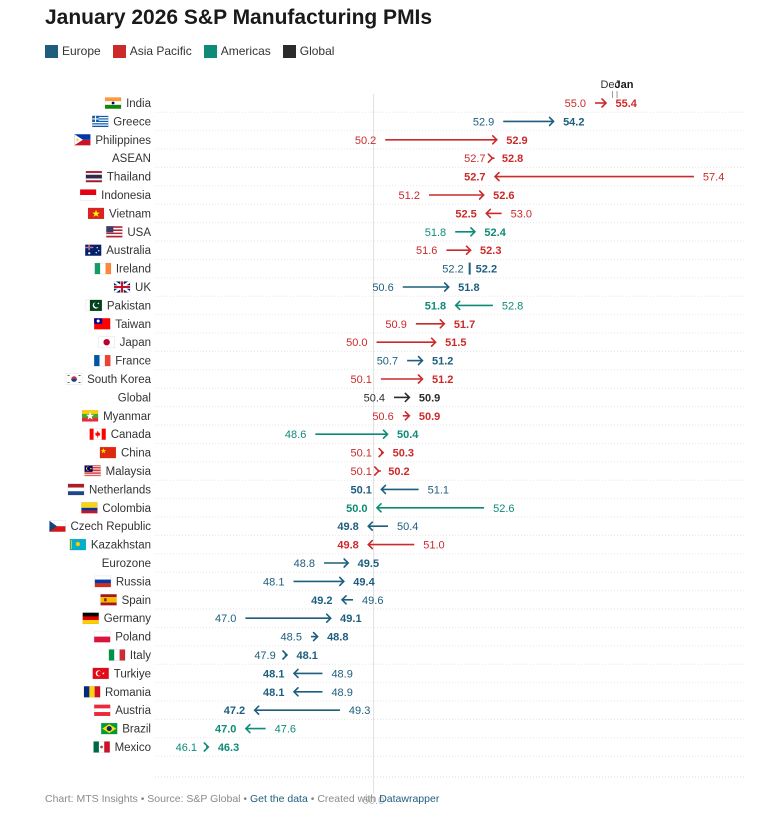 The width and height of the screenshot is (764, 814). What do you see at coordinates (136, 601) in the screenshot?
I see `country-label: Spain` at bounding box center [136, 601].